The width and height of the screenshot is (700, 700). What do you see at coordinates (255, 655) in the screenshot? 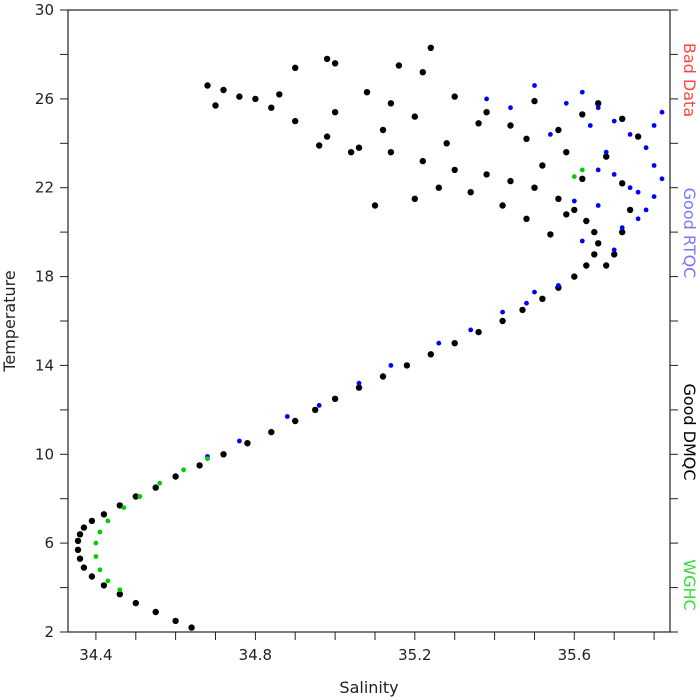
I see `x-tick-label: 34.8` at bounding box center [255, 655].